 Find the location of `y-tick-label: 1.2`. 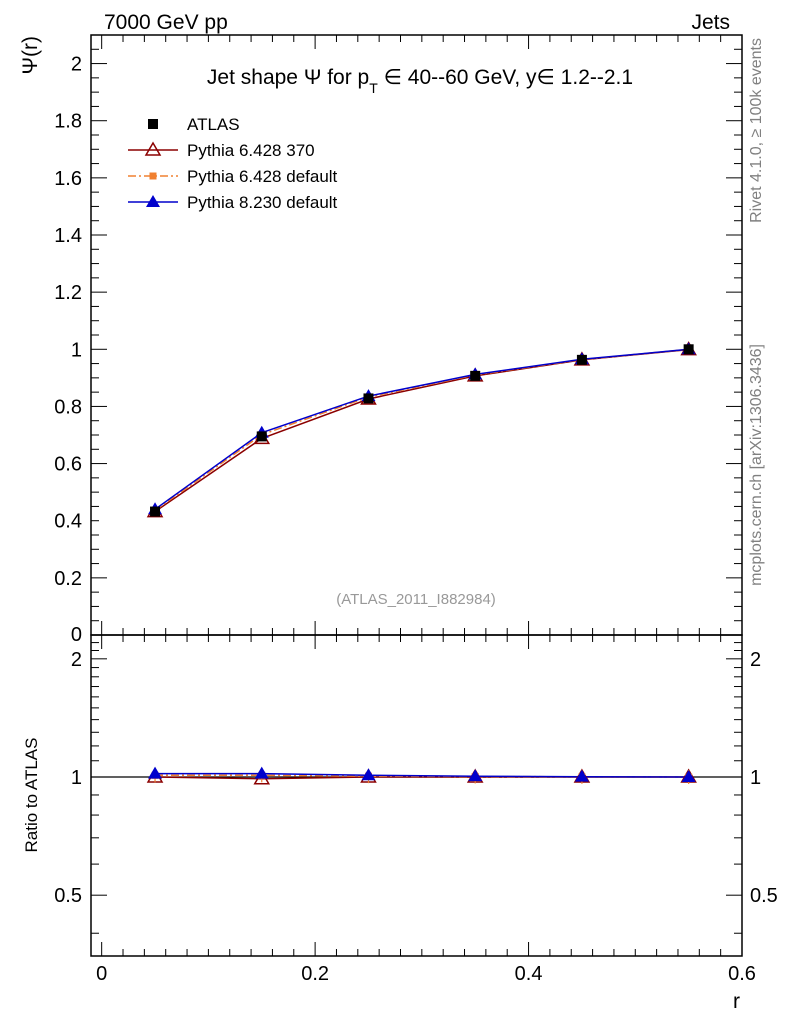

y-tick-label: 1.2 is located at coordinates (68, 293).